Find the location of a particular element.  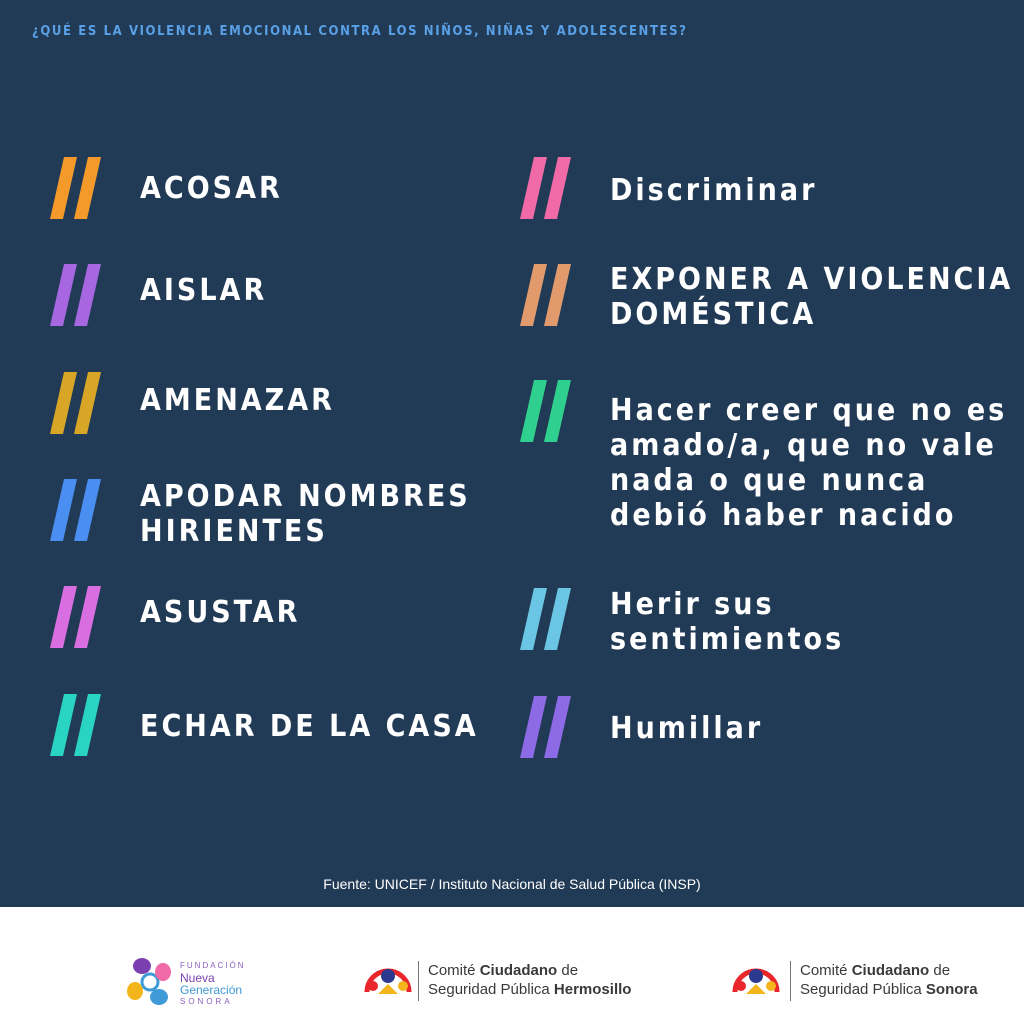

item-label: Humillar is located at coordinates (687, 728).